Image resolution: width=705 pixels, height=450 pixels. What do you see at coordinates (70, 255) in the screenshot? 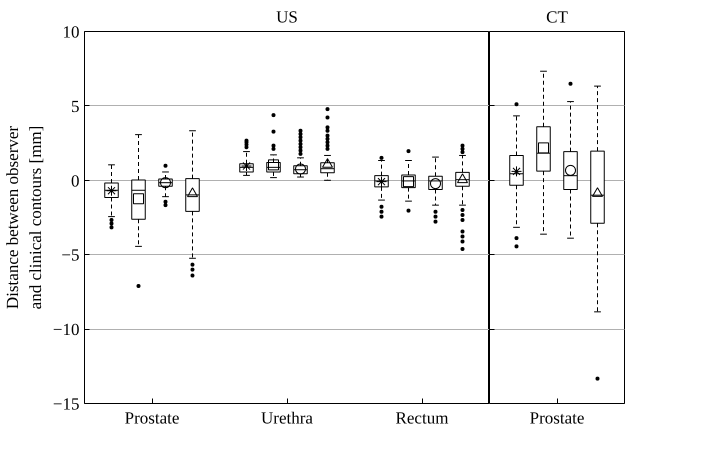
I see `y-tick-label: −5` at bounding box center [70, 255].